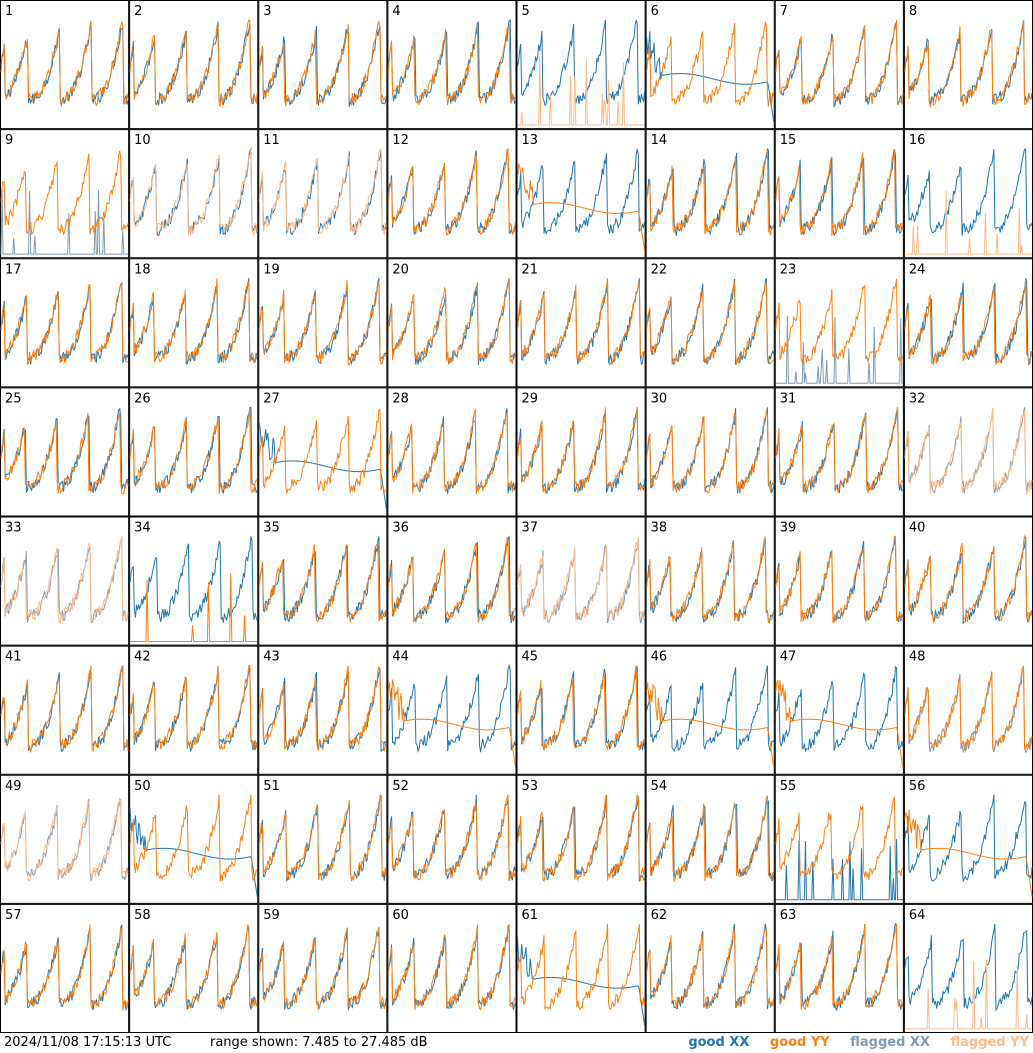 The width and height of the screenshot is (1033, 1053). Describe the element at coordinates (917, 786) in the screenshot. I see `panel-label: 56` at that location.